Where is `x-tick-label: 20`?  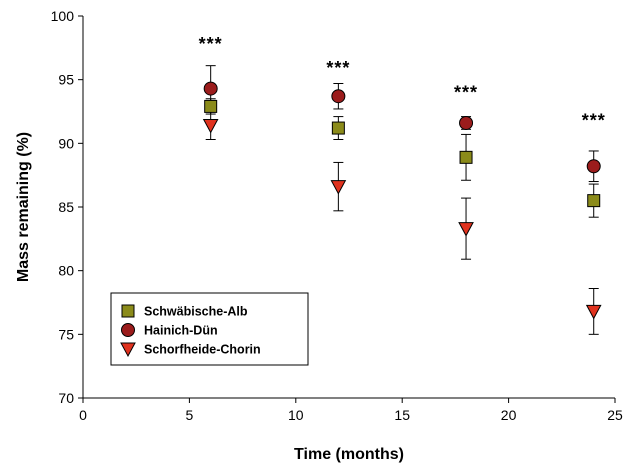 x-tick-label: 20 is located at coordinates (509, 415).